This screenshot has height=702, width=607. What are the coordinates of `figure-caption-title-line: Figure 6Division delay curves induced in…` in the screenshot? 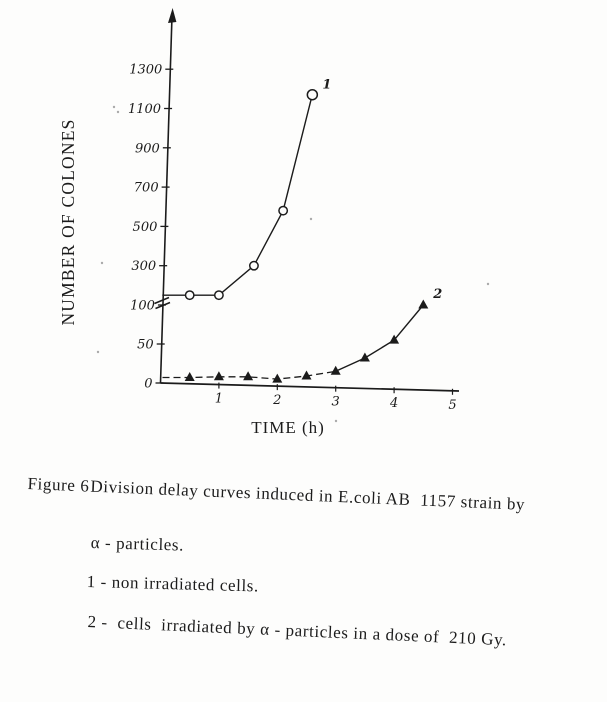 It's located at (276, 494).